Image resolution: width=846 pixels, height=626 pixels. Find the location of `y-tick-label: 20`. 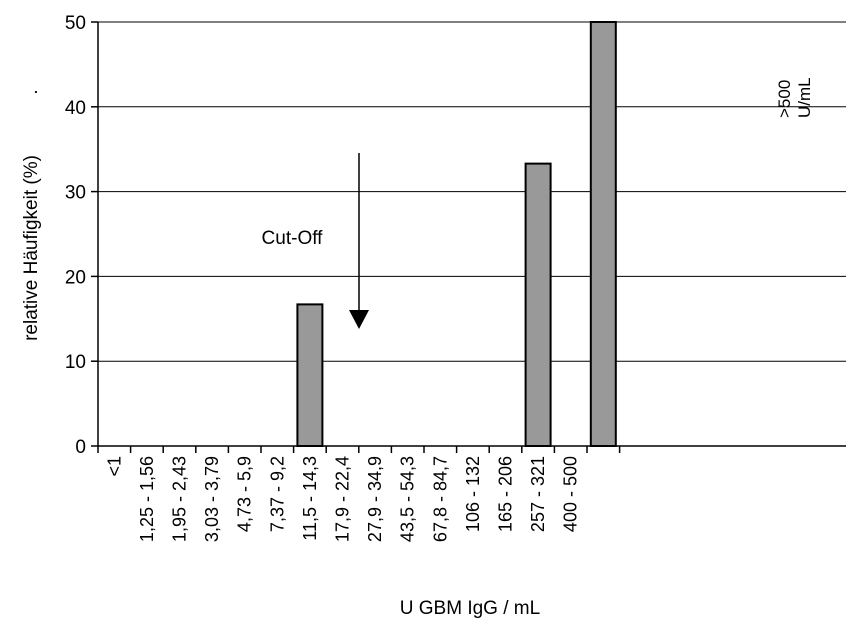

y-tick-label: 20 is located at coordinates (75, 277).